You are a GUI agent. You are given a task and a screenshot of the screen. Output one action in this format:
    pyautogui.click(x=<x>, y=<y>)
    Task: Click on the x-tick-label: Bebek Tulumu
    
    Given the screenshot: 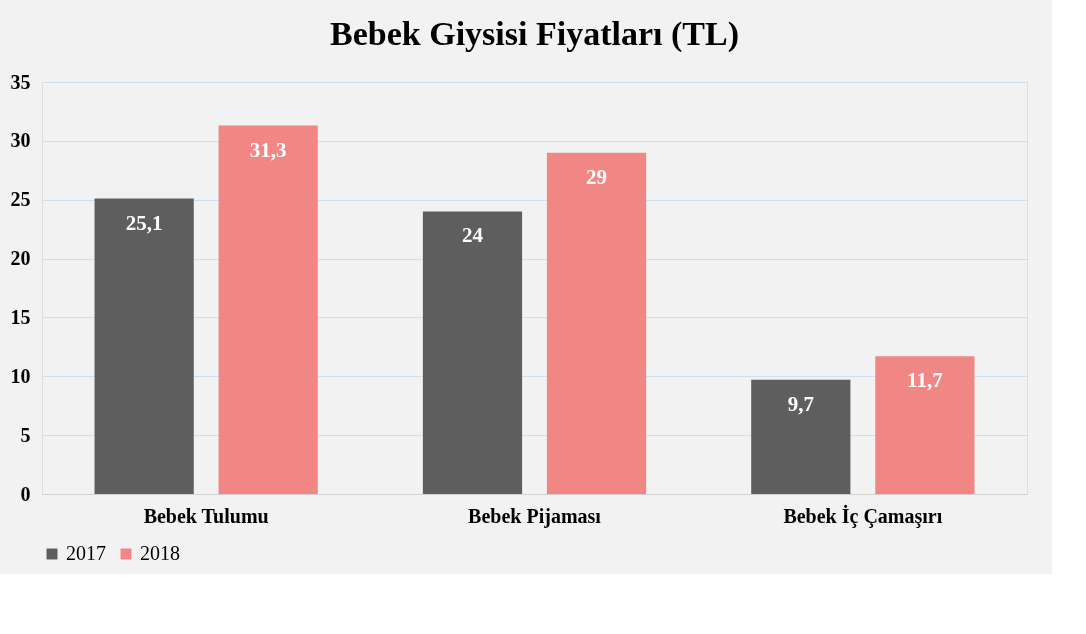 What is the action you would take?
    pyautogui.click(x=206, y=515)
    